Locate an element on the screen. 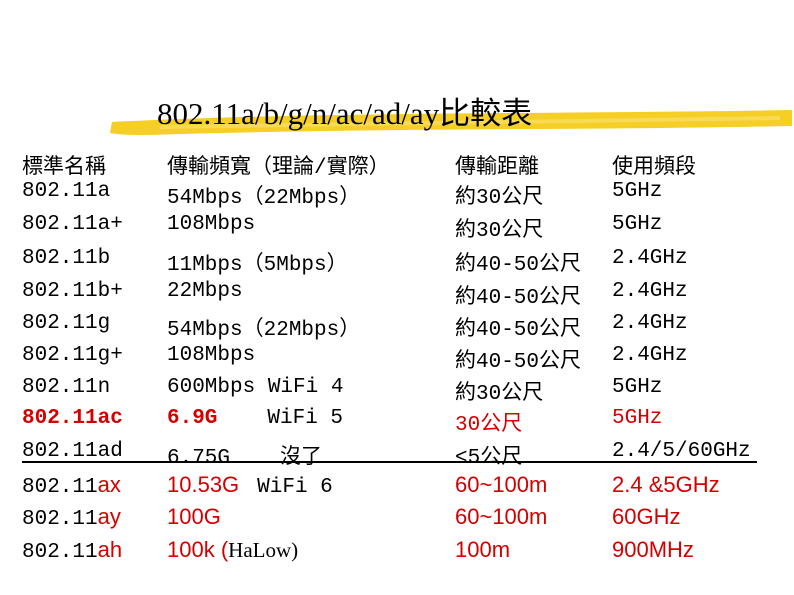 The height and width of the screenshot is (595, 794). table-cell: 10.53G WiFi 6 is located at coordinates (250, 485).